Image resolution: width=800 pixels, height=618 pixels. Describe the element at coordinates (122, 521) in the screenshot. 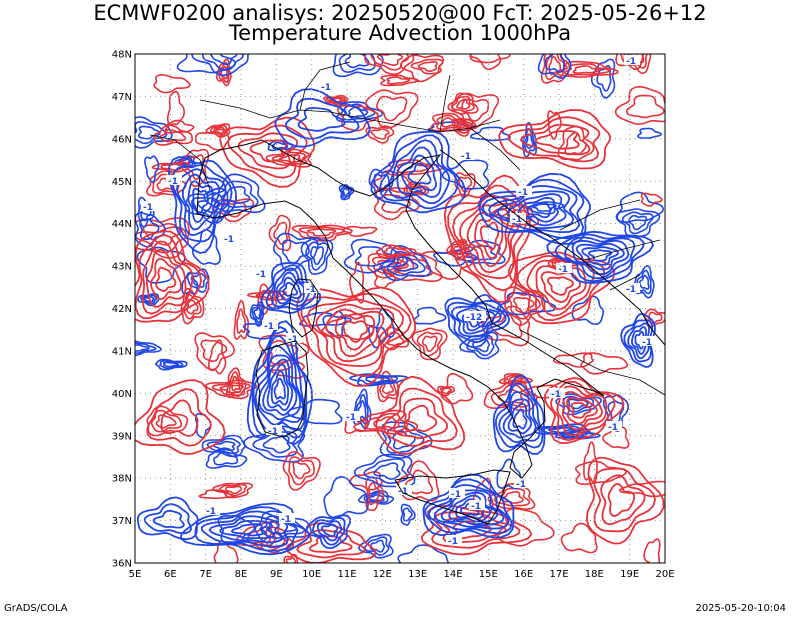

I see `lat-tick-label: 37N` at that location.